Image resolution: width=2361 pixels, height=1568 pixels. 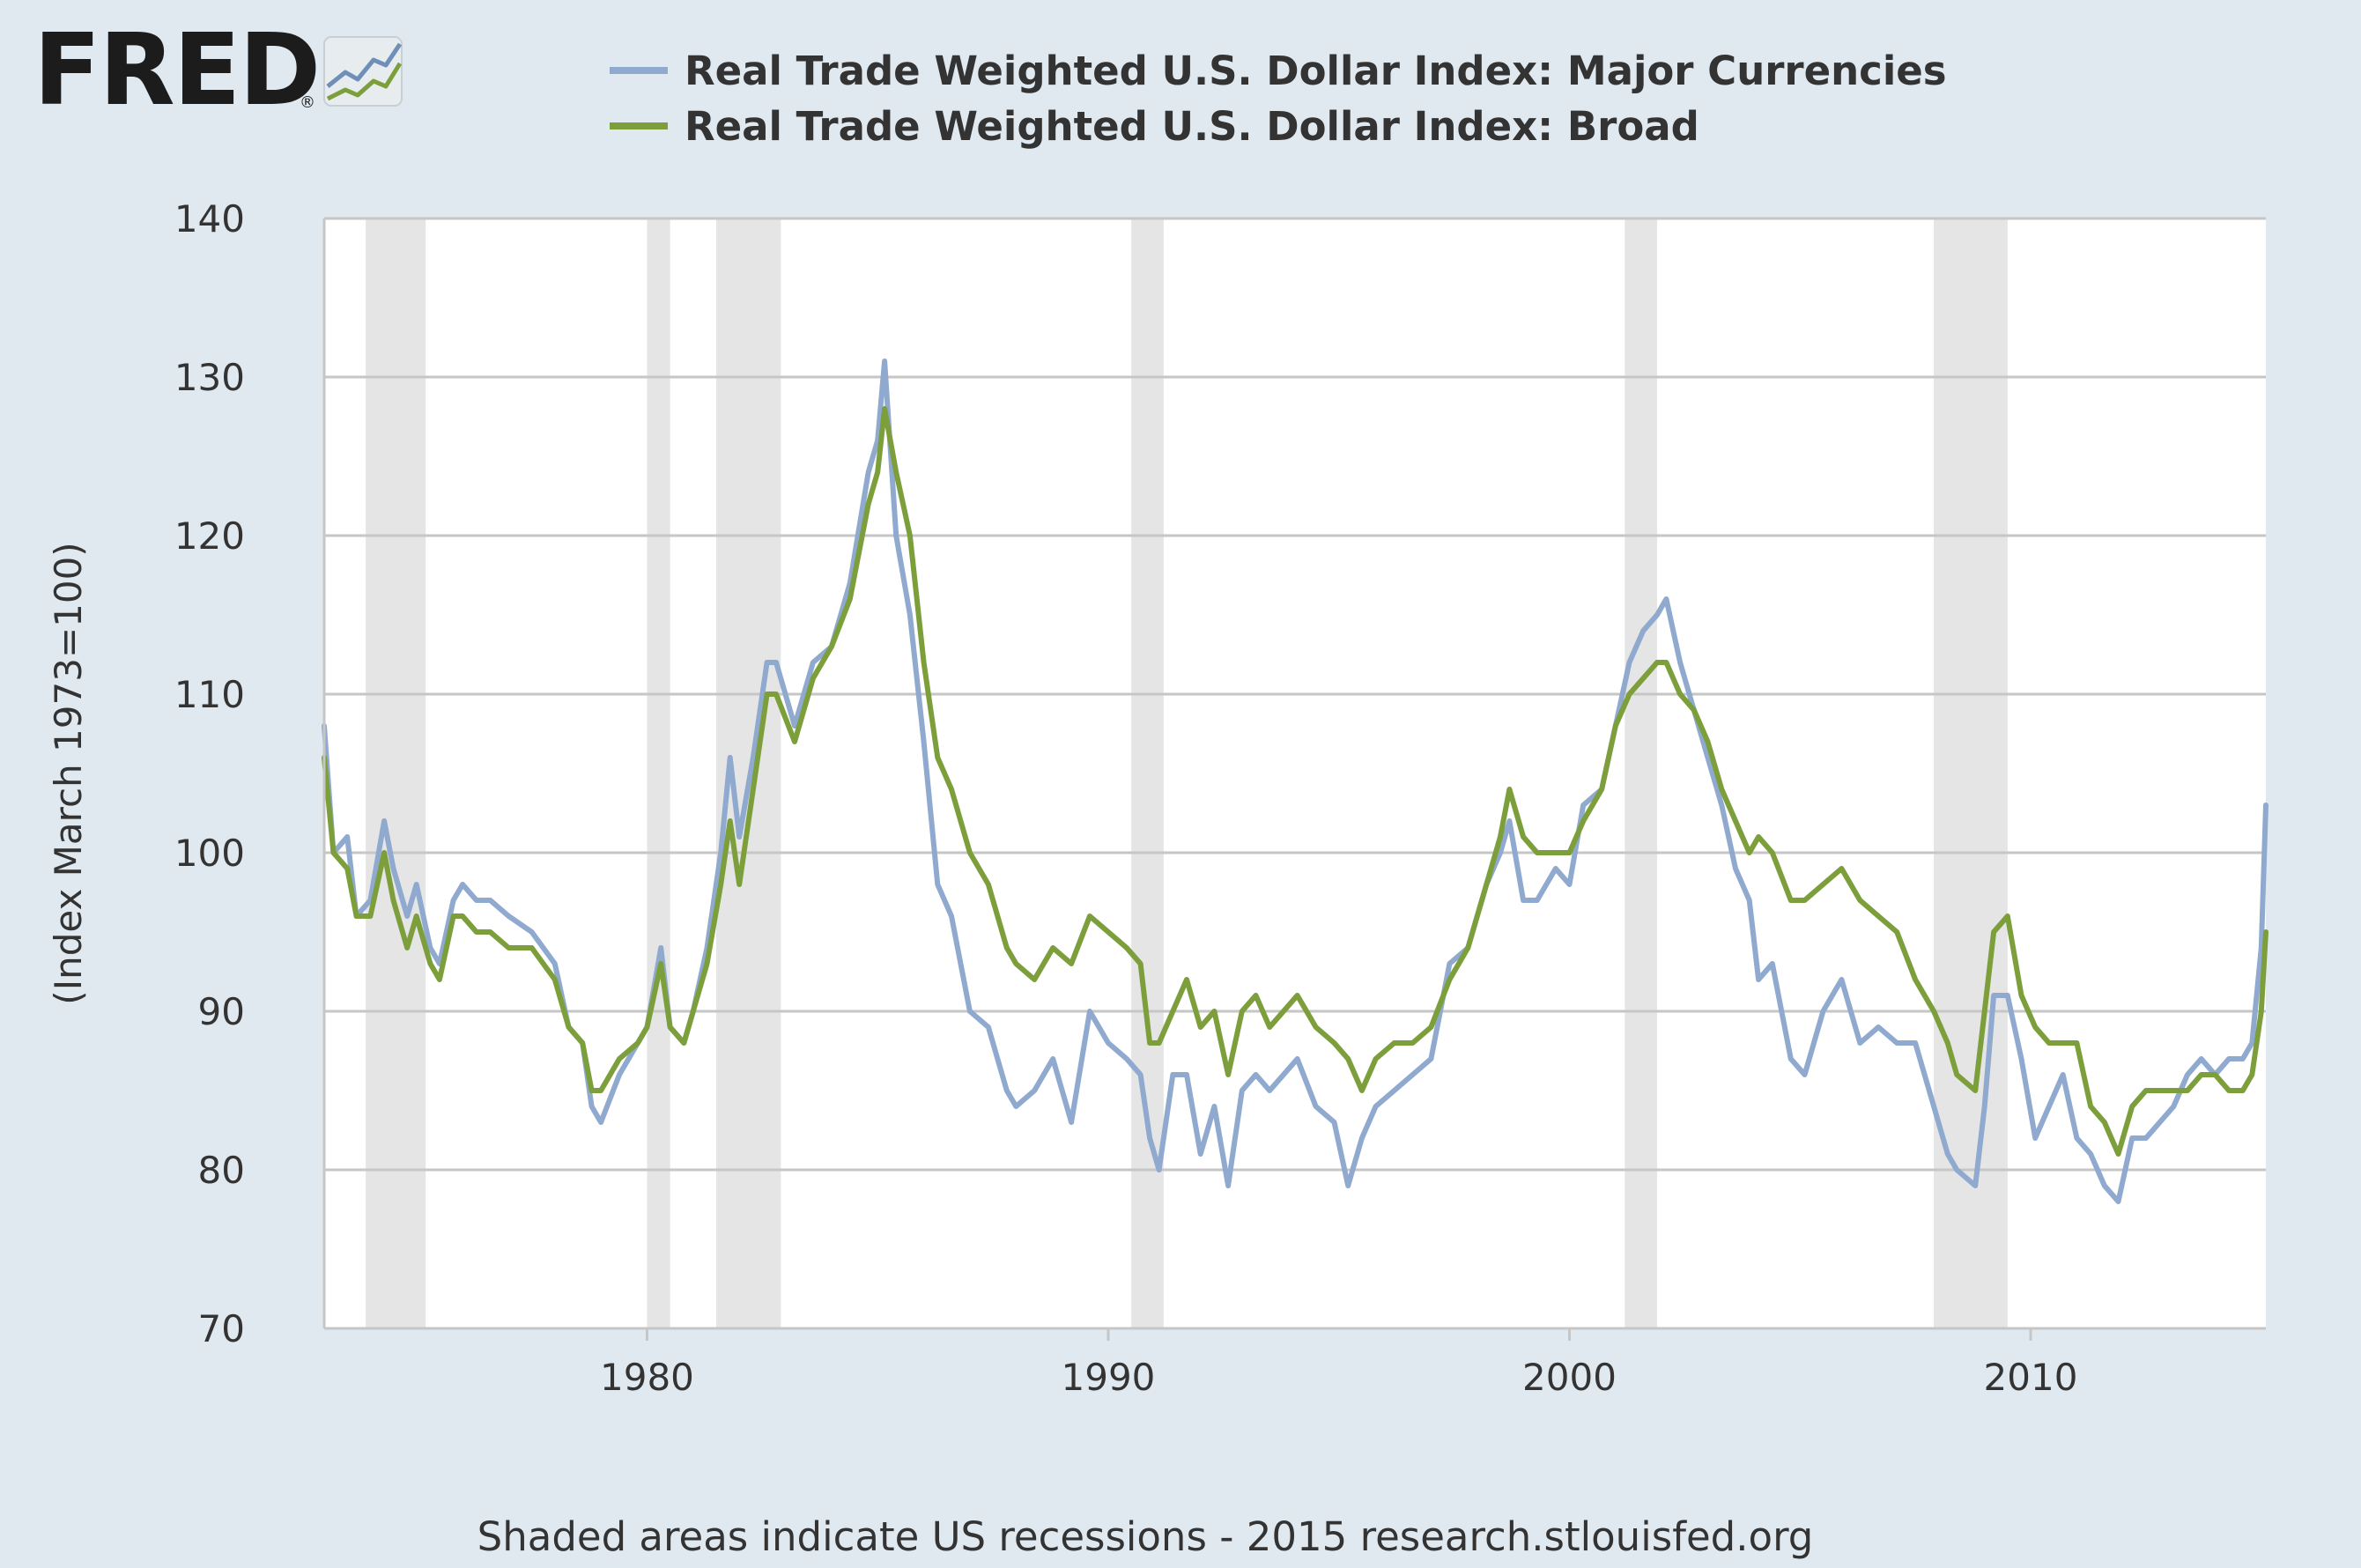 What do you see at coordinates (647, 1377) in the screenshot?
I see `x-tick-label-1980: 1980` at bounding box center [647, 1377].